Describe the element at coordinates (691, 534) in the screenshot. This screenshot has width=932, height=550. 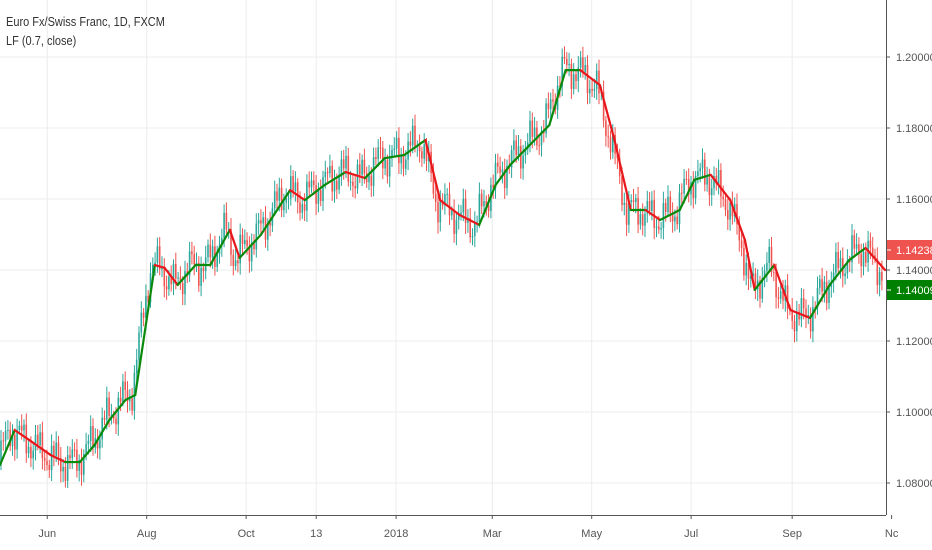
I see `time-tick-label: Jul` at that location.